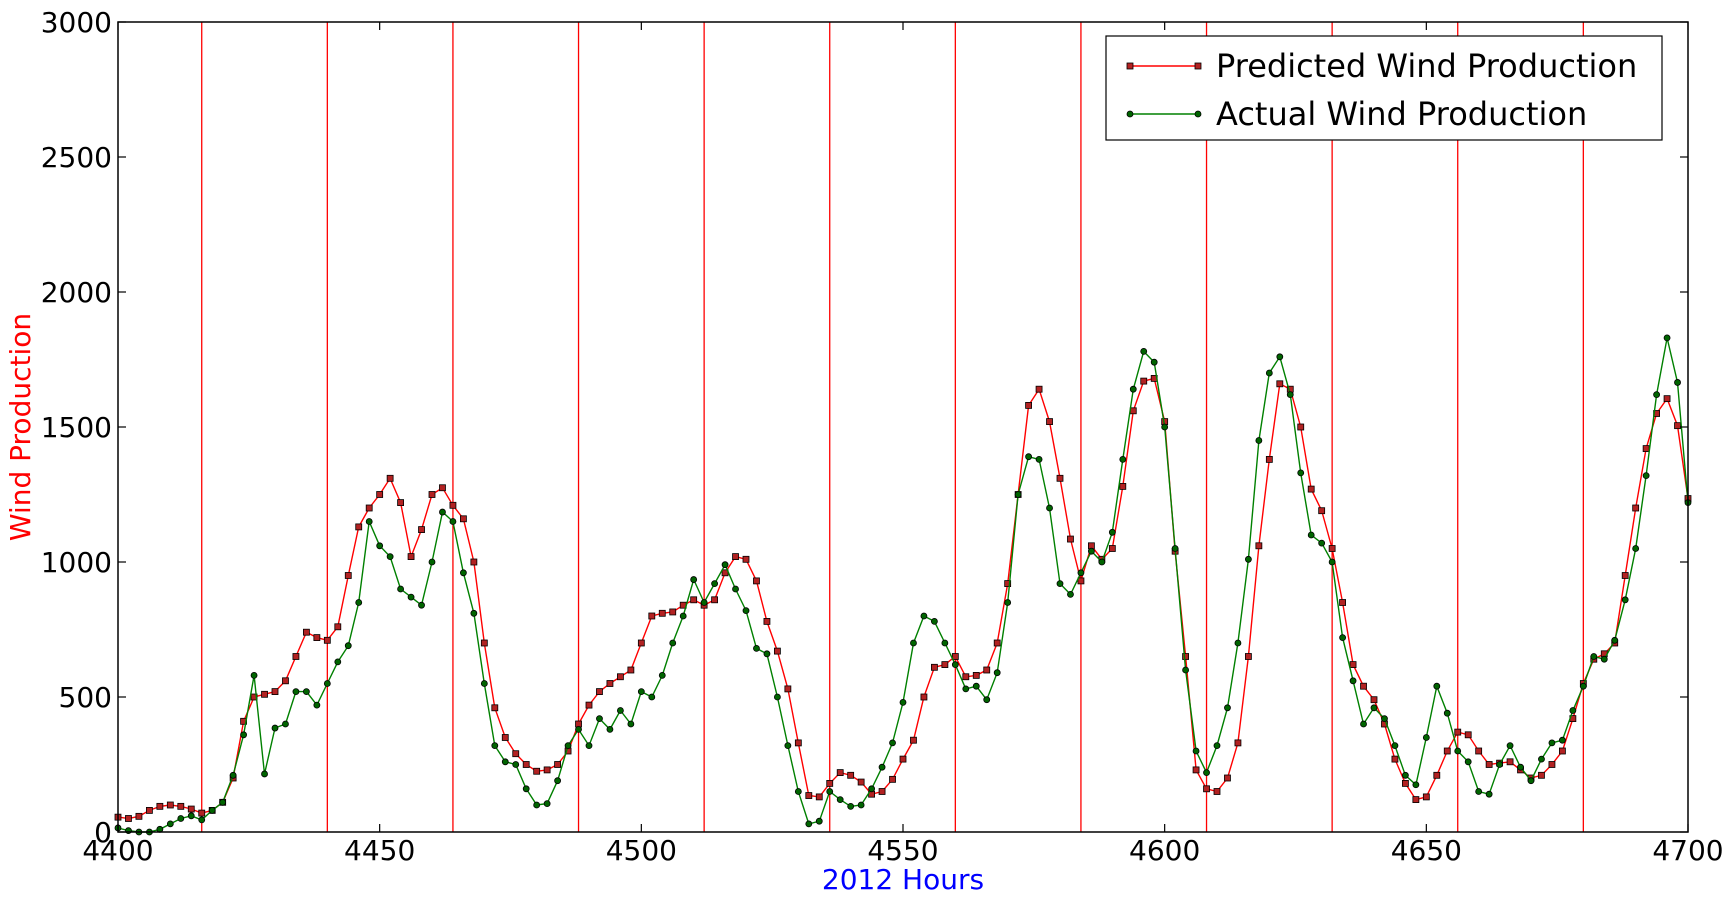 Image resolution: width=1730 pixels, height=900 pixels. What do you see at coordinates (379, 850) in the screenshot?
I see `x-tick-label: 4450` at bounding box center [379, 850].